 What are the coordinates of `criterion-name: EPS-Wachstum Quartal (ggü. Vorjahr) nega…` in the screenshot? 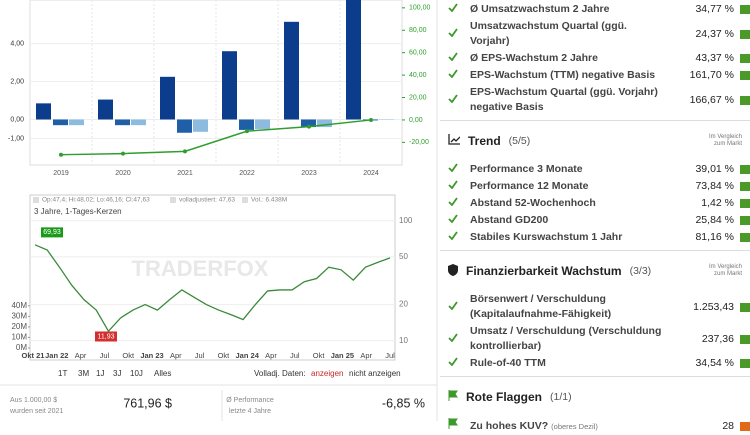 It's located at (564, 99).